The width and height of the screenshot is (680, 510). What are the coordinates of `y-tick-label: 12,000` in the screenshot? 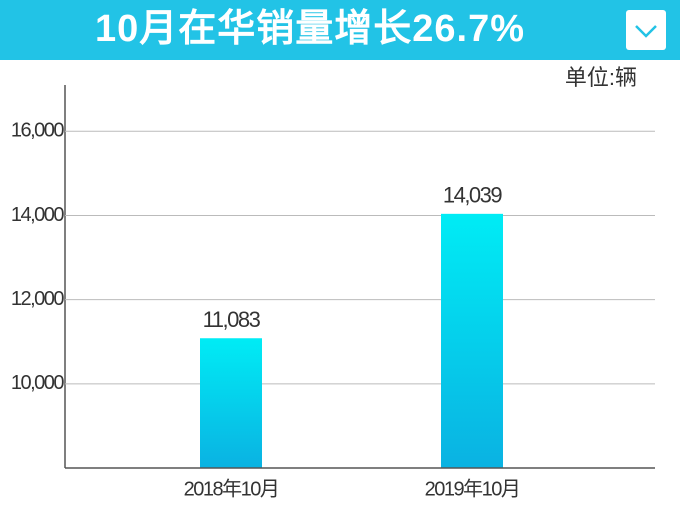 It's located at (38, 299).